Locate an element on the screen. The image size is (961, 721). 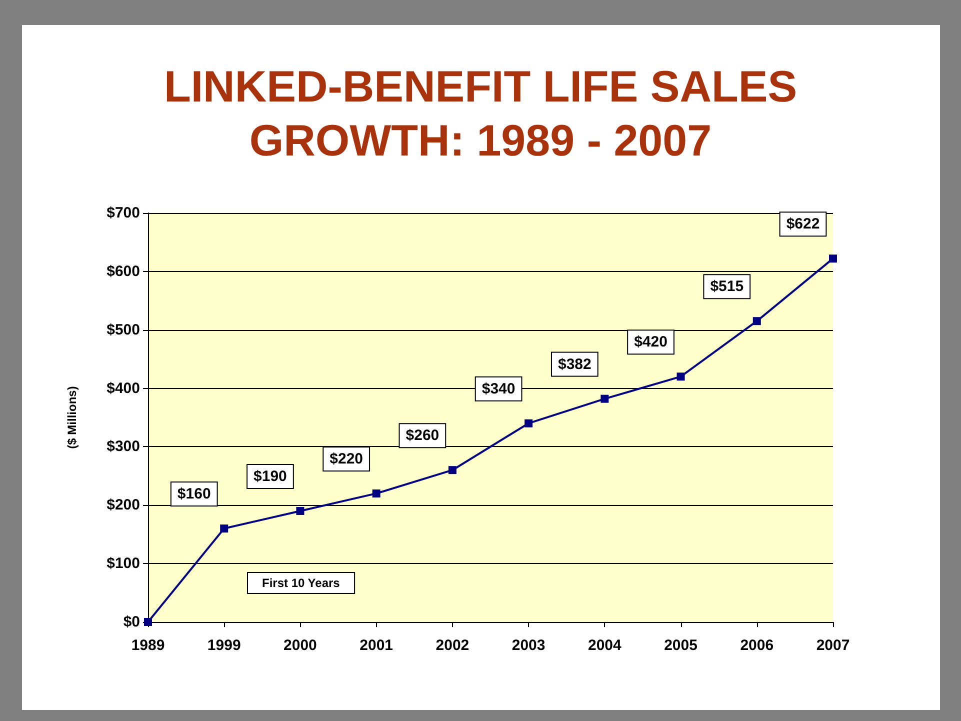
data-label: $515 is located at coordinates (727, 287).